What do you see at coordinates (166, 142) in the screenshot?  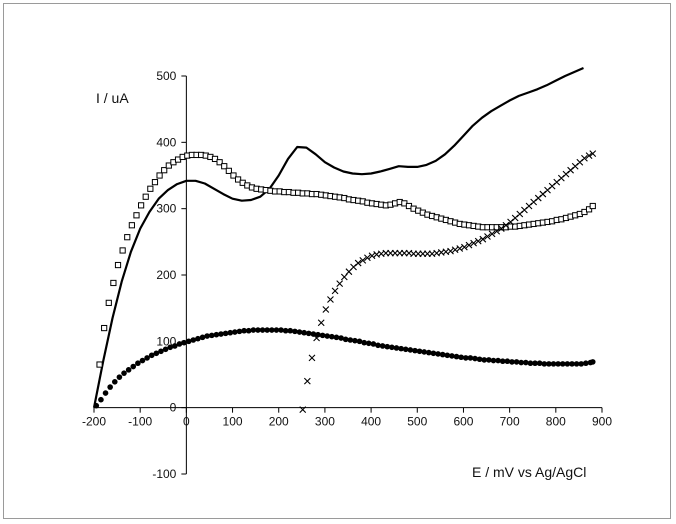 I see `y-tick-label: 400` at bounding box center [166, 142].